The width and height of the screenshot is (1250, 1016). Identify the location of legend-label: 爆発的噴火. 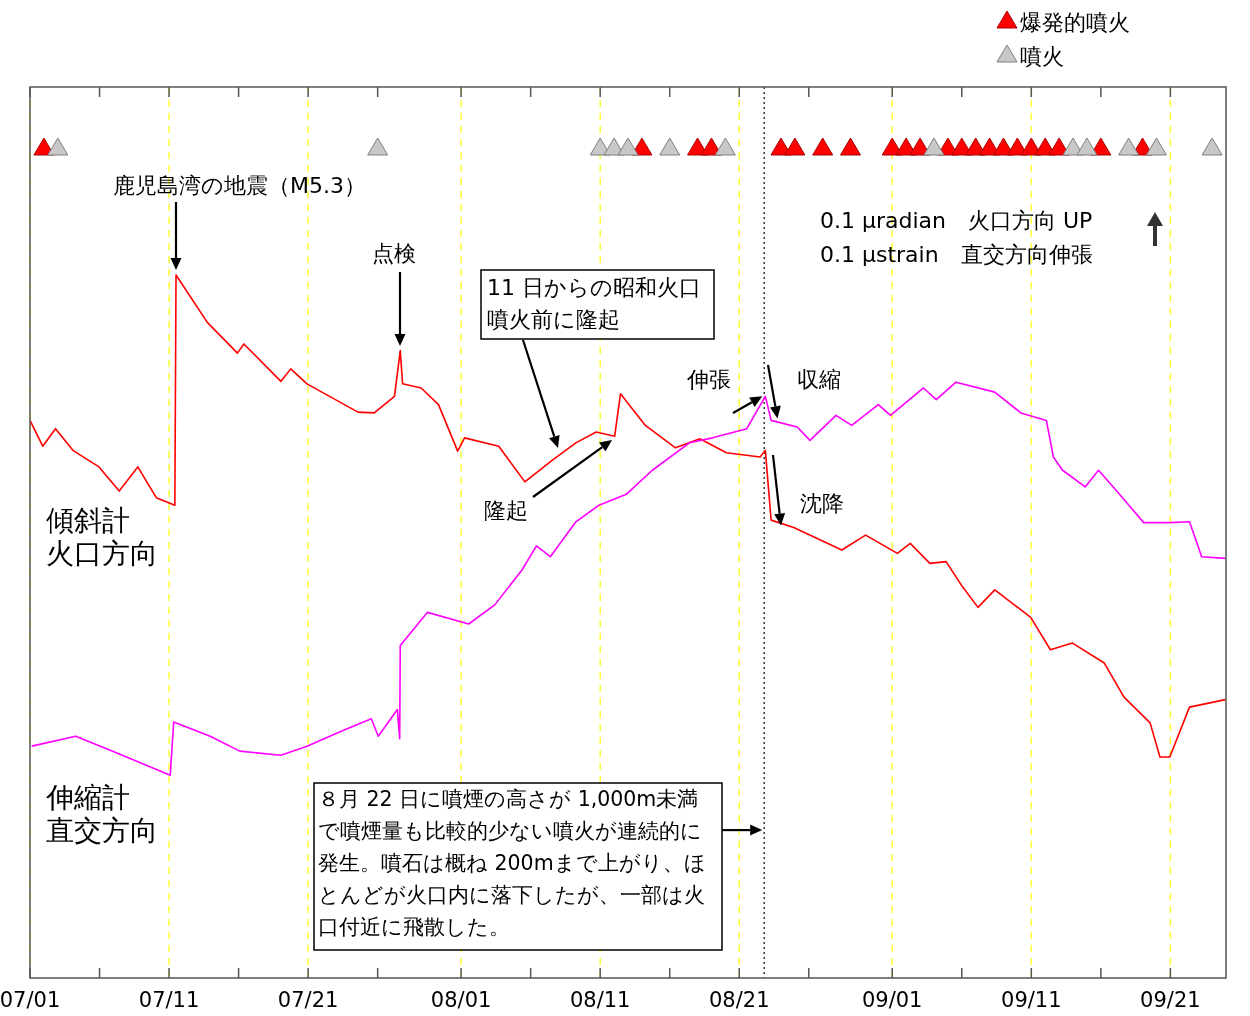
(1075, 22).